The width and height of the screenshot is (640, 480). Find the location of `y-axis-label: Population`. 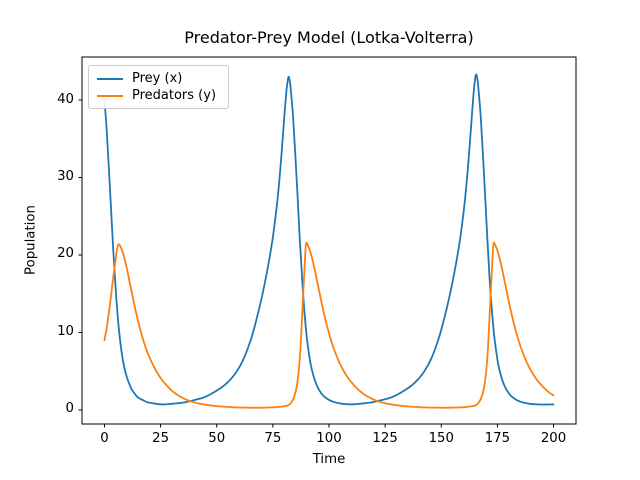

y-axis-label: Population is located at coordinates (31, 240).